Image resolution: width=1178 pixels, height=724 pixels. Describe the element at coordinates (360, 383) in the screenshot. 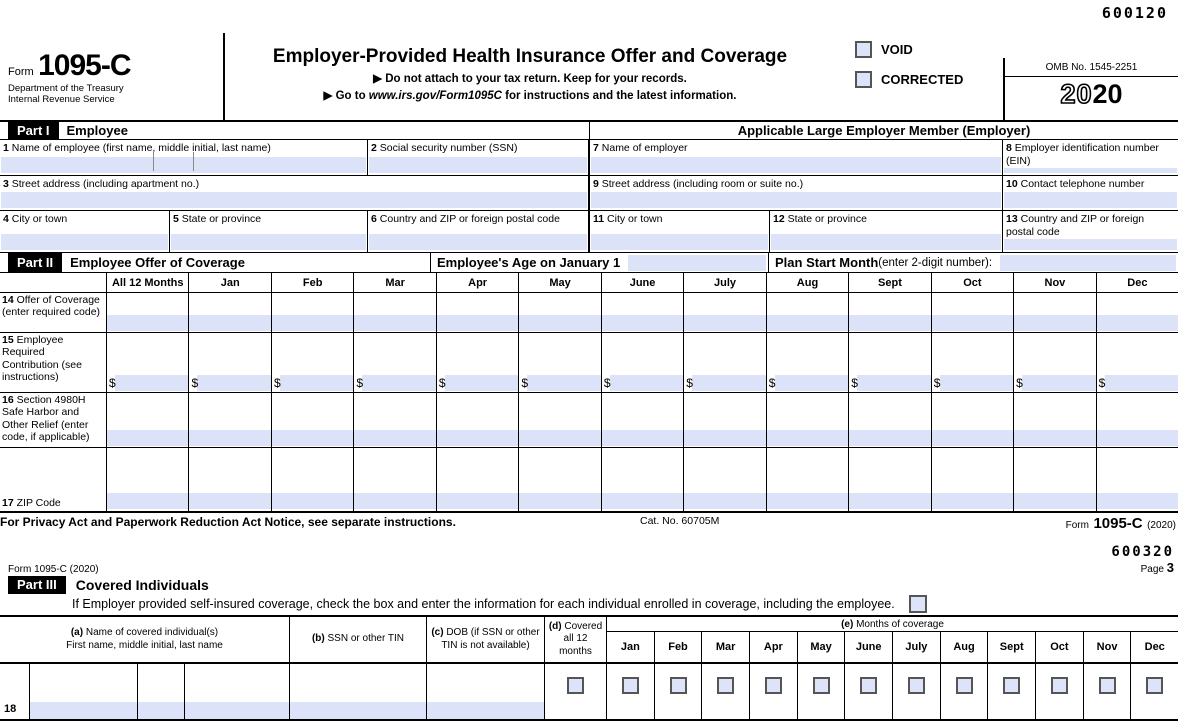

I see `dollar-sign: $` at that location.